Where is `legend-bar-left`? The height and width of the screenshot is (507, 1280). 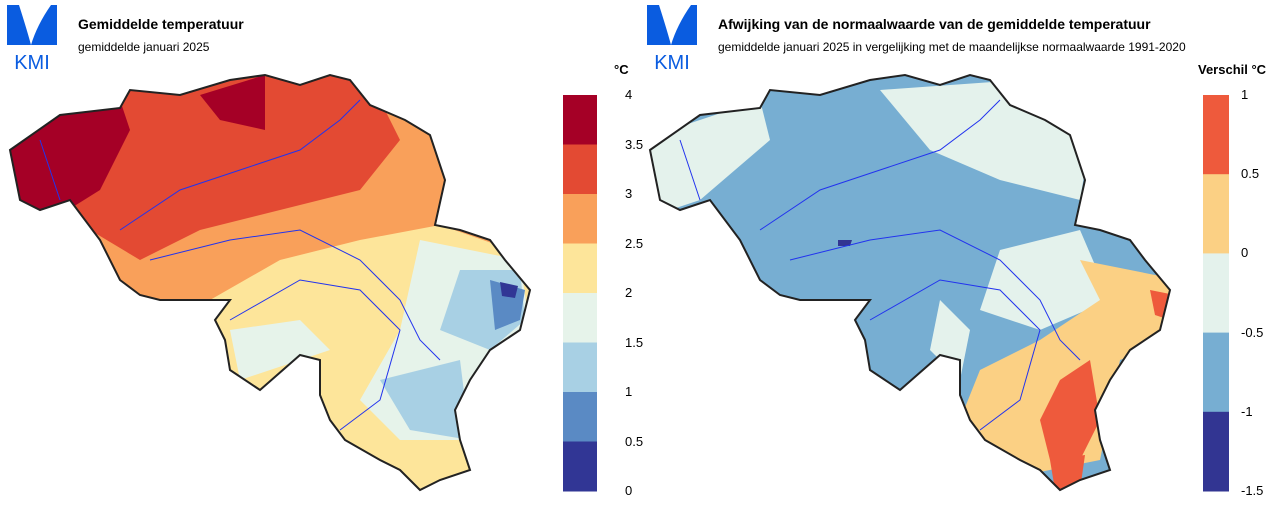
legend-bar-left is located at coordinates (580, 293).